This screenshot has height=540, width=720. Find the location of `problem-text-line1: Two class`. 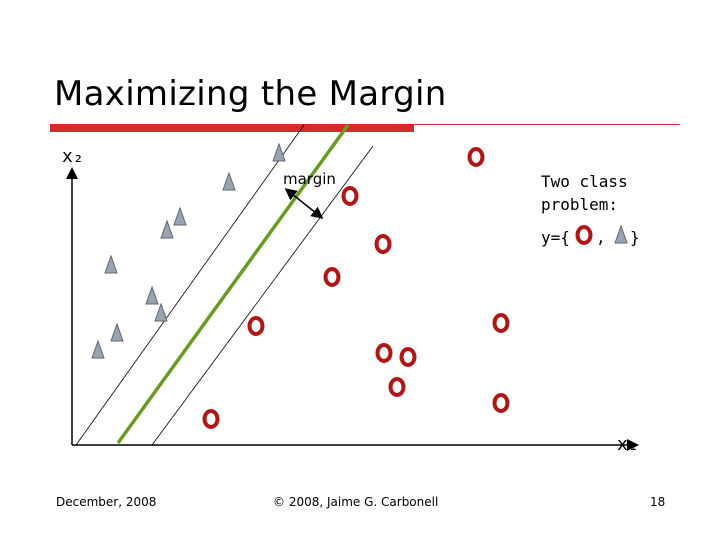

problem-text-line1: Two class is located at coordinates (584, 181).